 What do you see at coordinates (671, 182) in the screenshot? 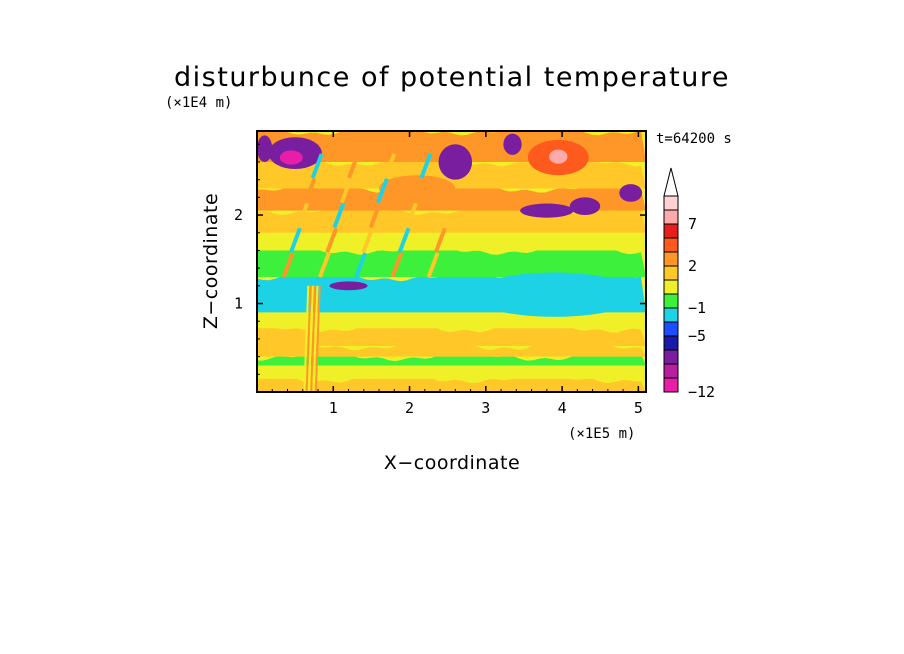
I see `colorbar-extend-arrow` at bounding box center [671, 182].